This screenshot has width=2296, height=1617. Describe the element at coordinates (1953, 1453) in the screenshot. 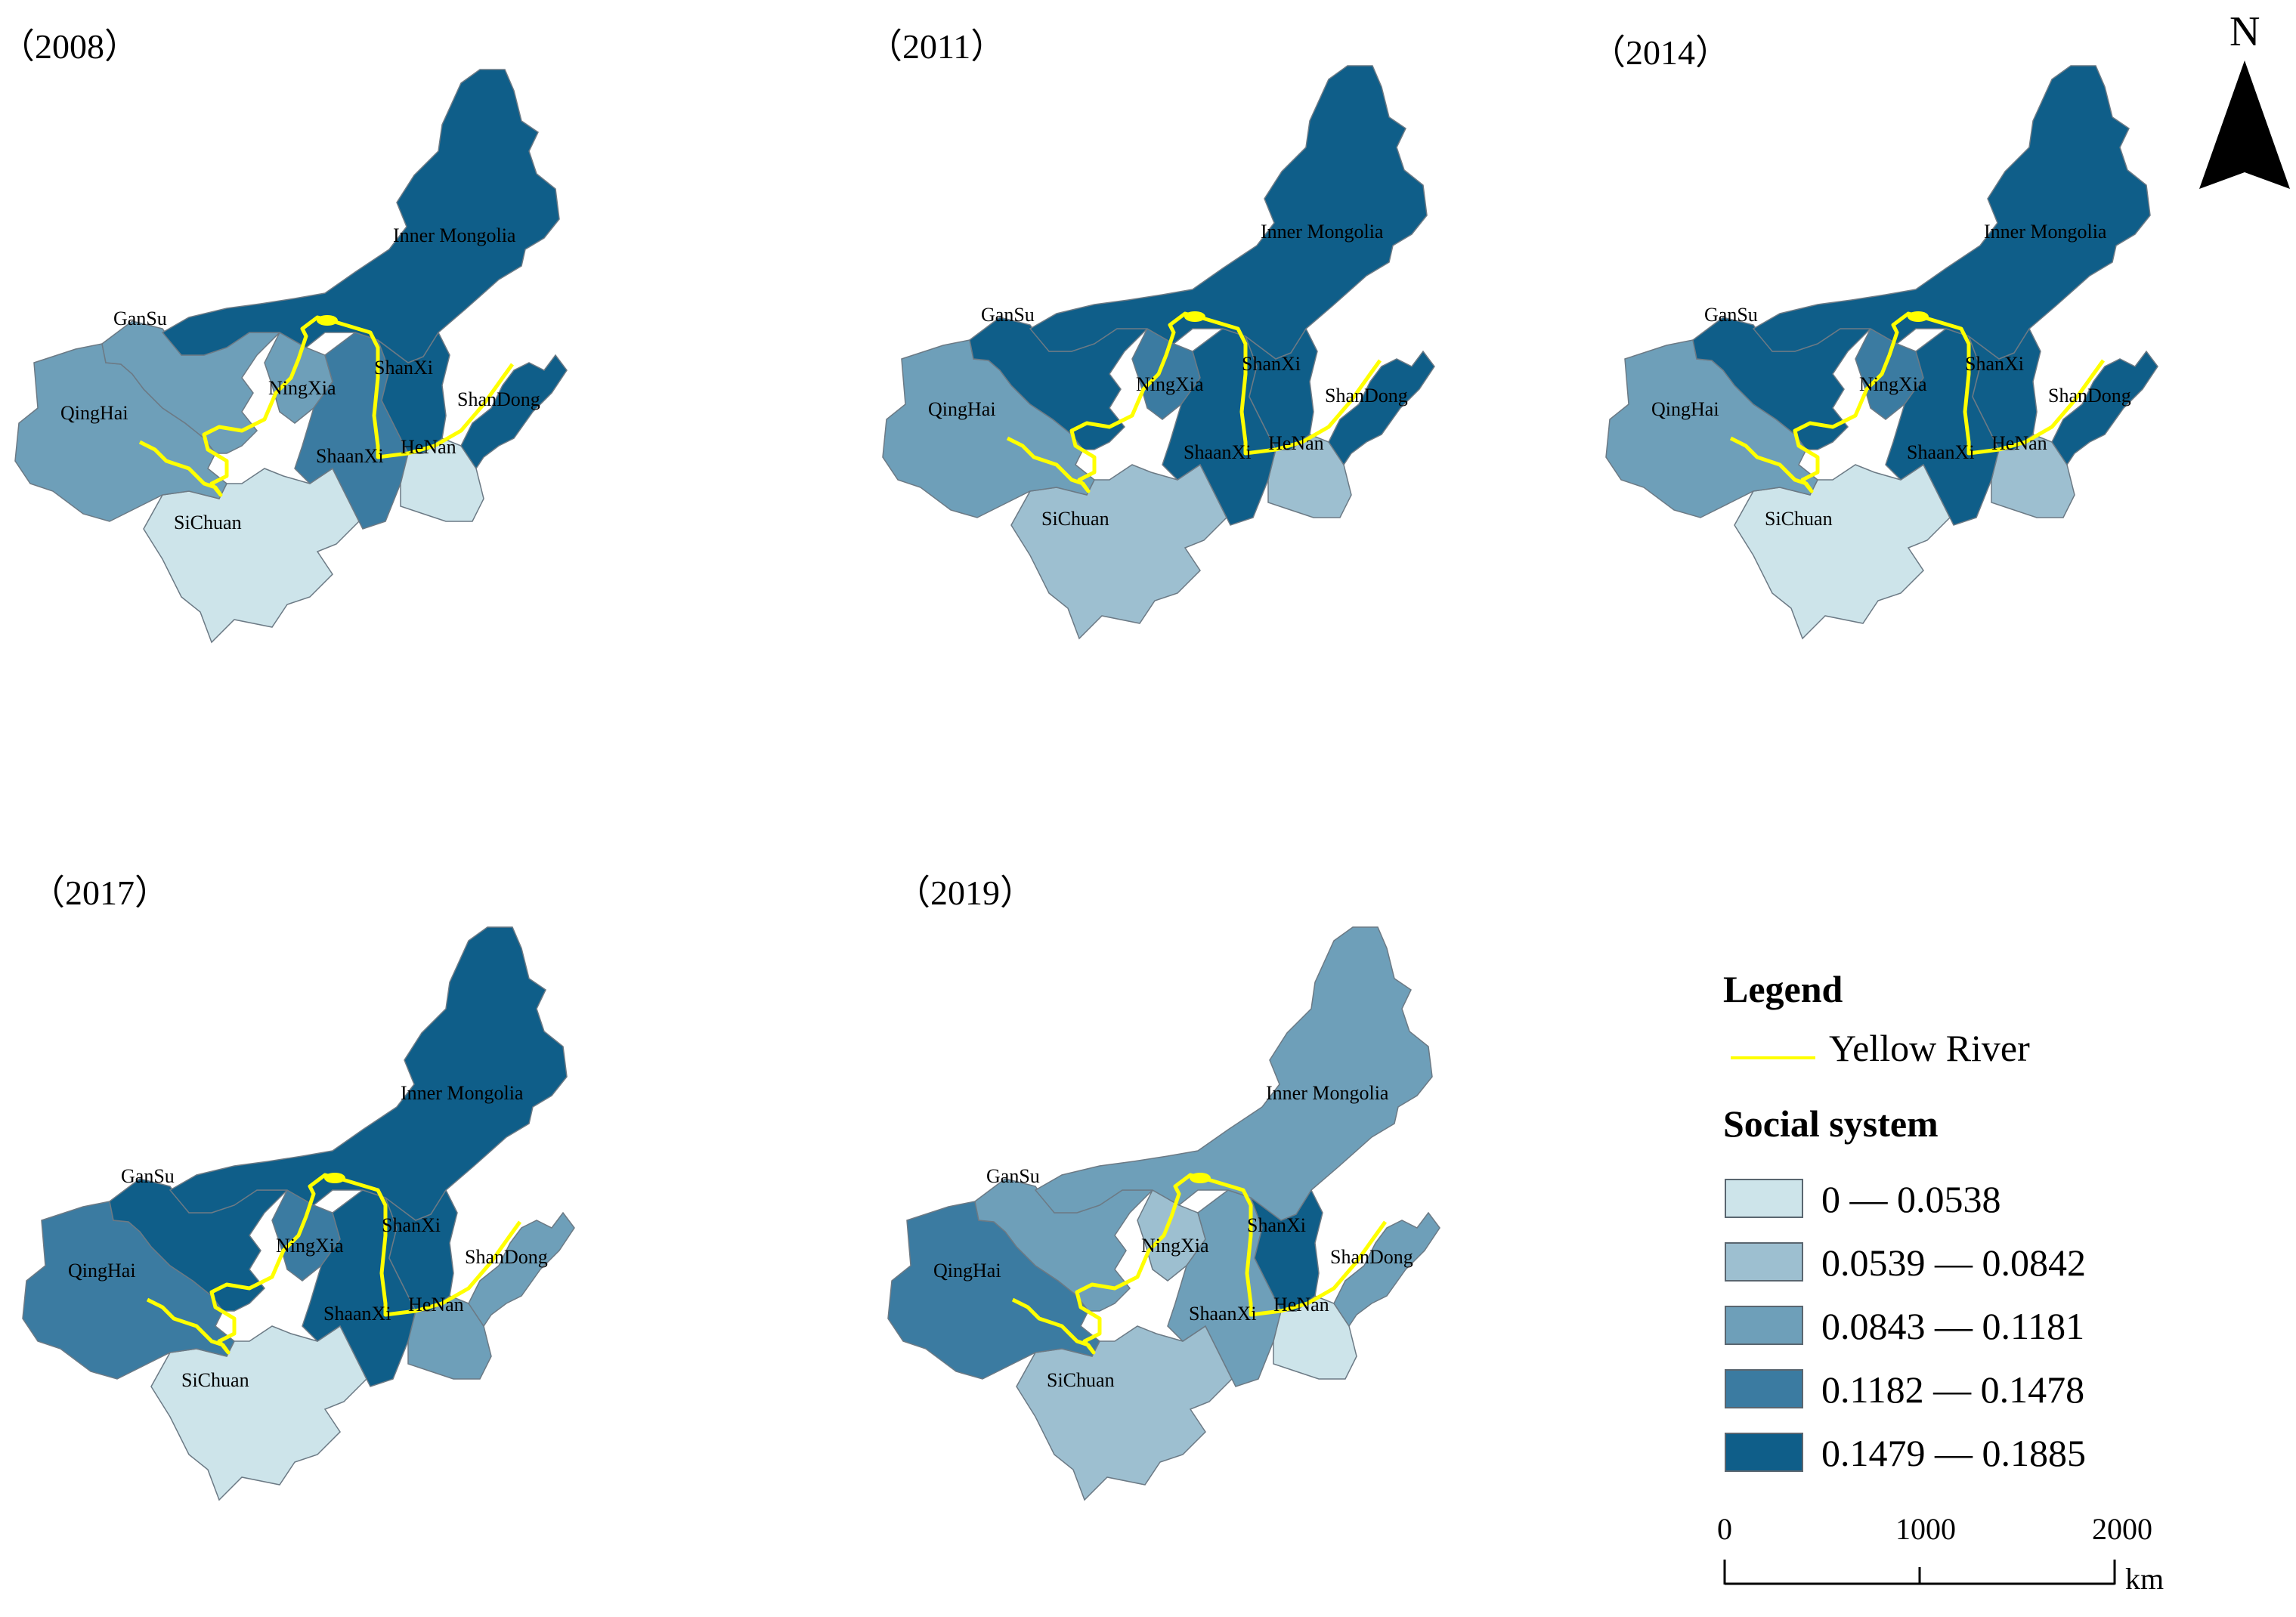

I see `legend-class-label: 0.1479 — 0.1885` at that location.